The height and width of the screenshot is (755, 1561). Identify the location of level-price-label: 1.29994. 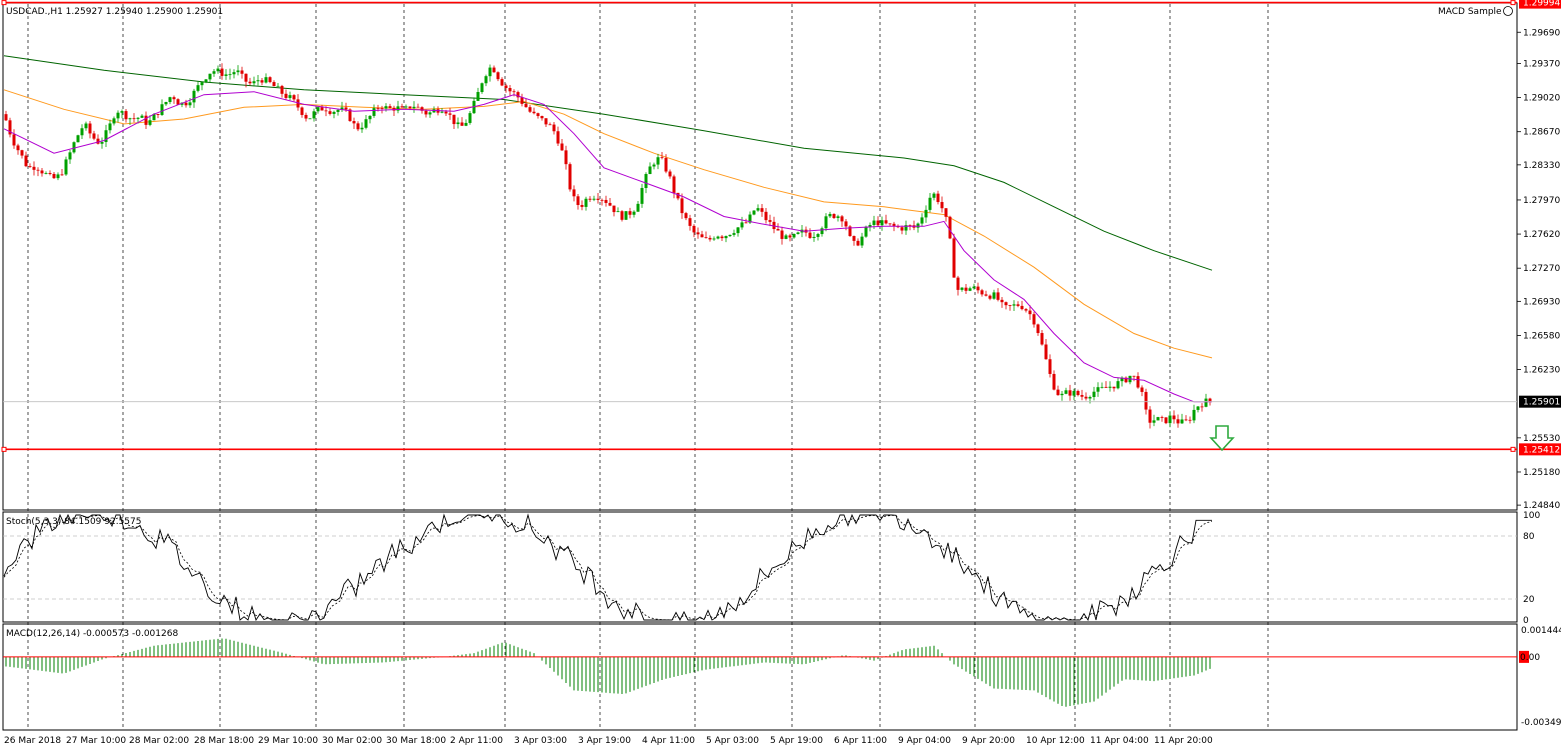
(1541, 4).